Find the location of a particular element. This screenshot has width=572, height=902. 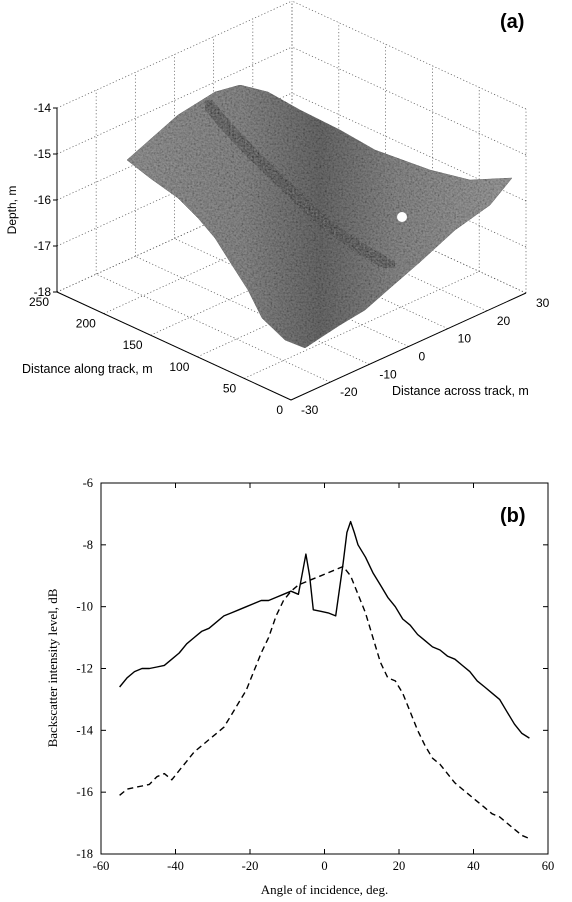

y-tick-label: -12 is located at coordinates (84, 669).